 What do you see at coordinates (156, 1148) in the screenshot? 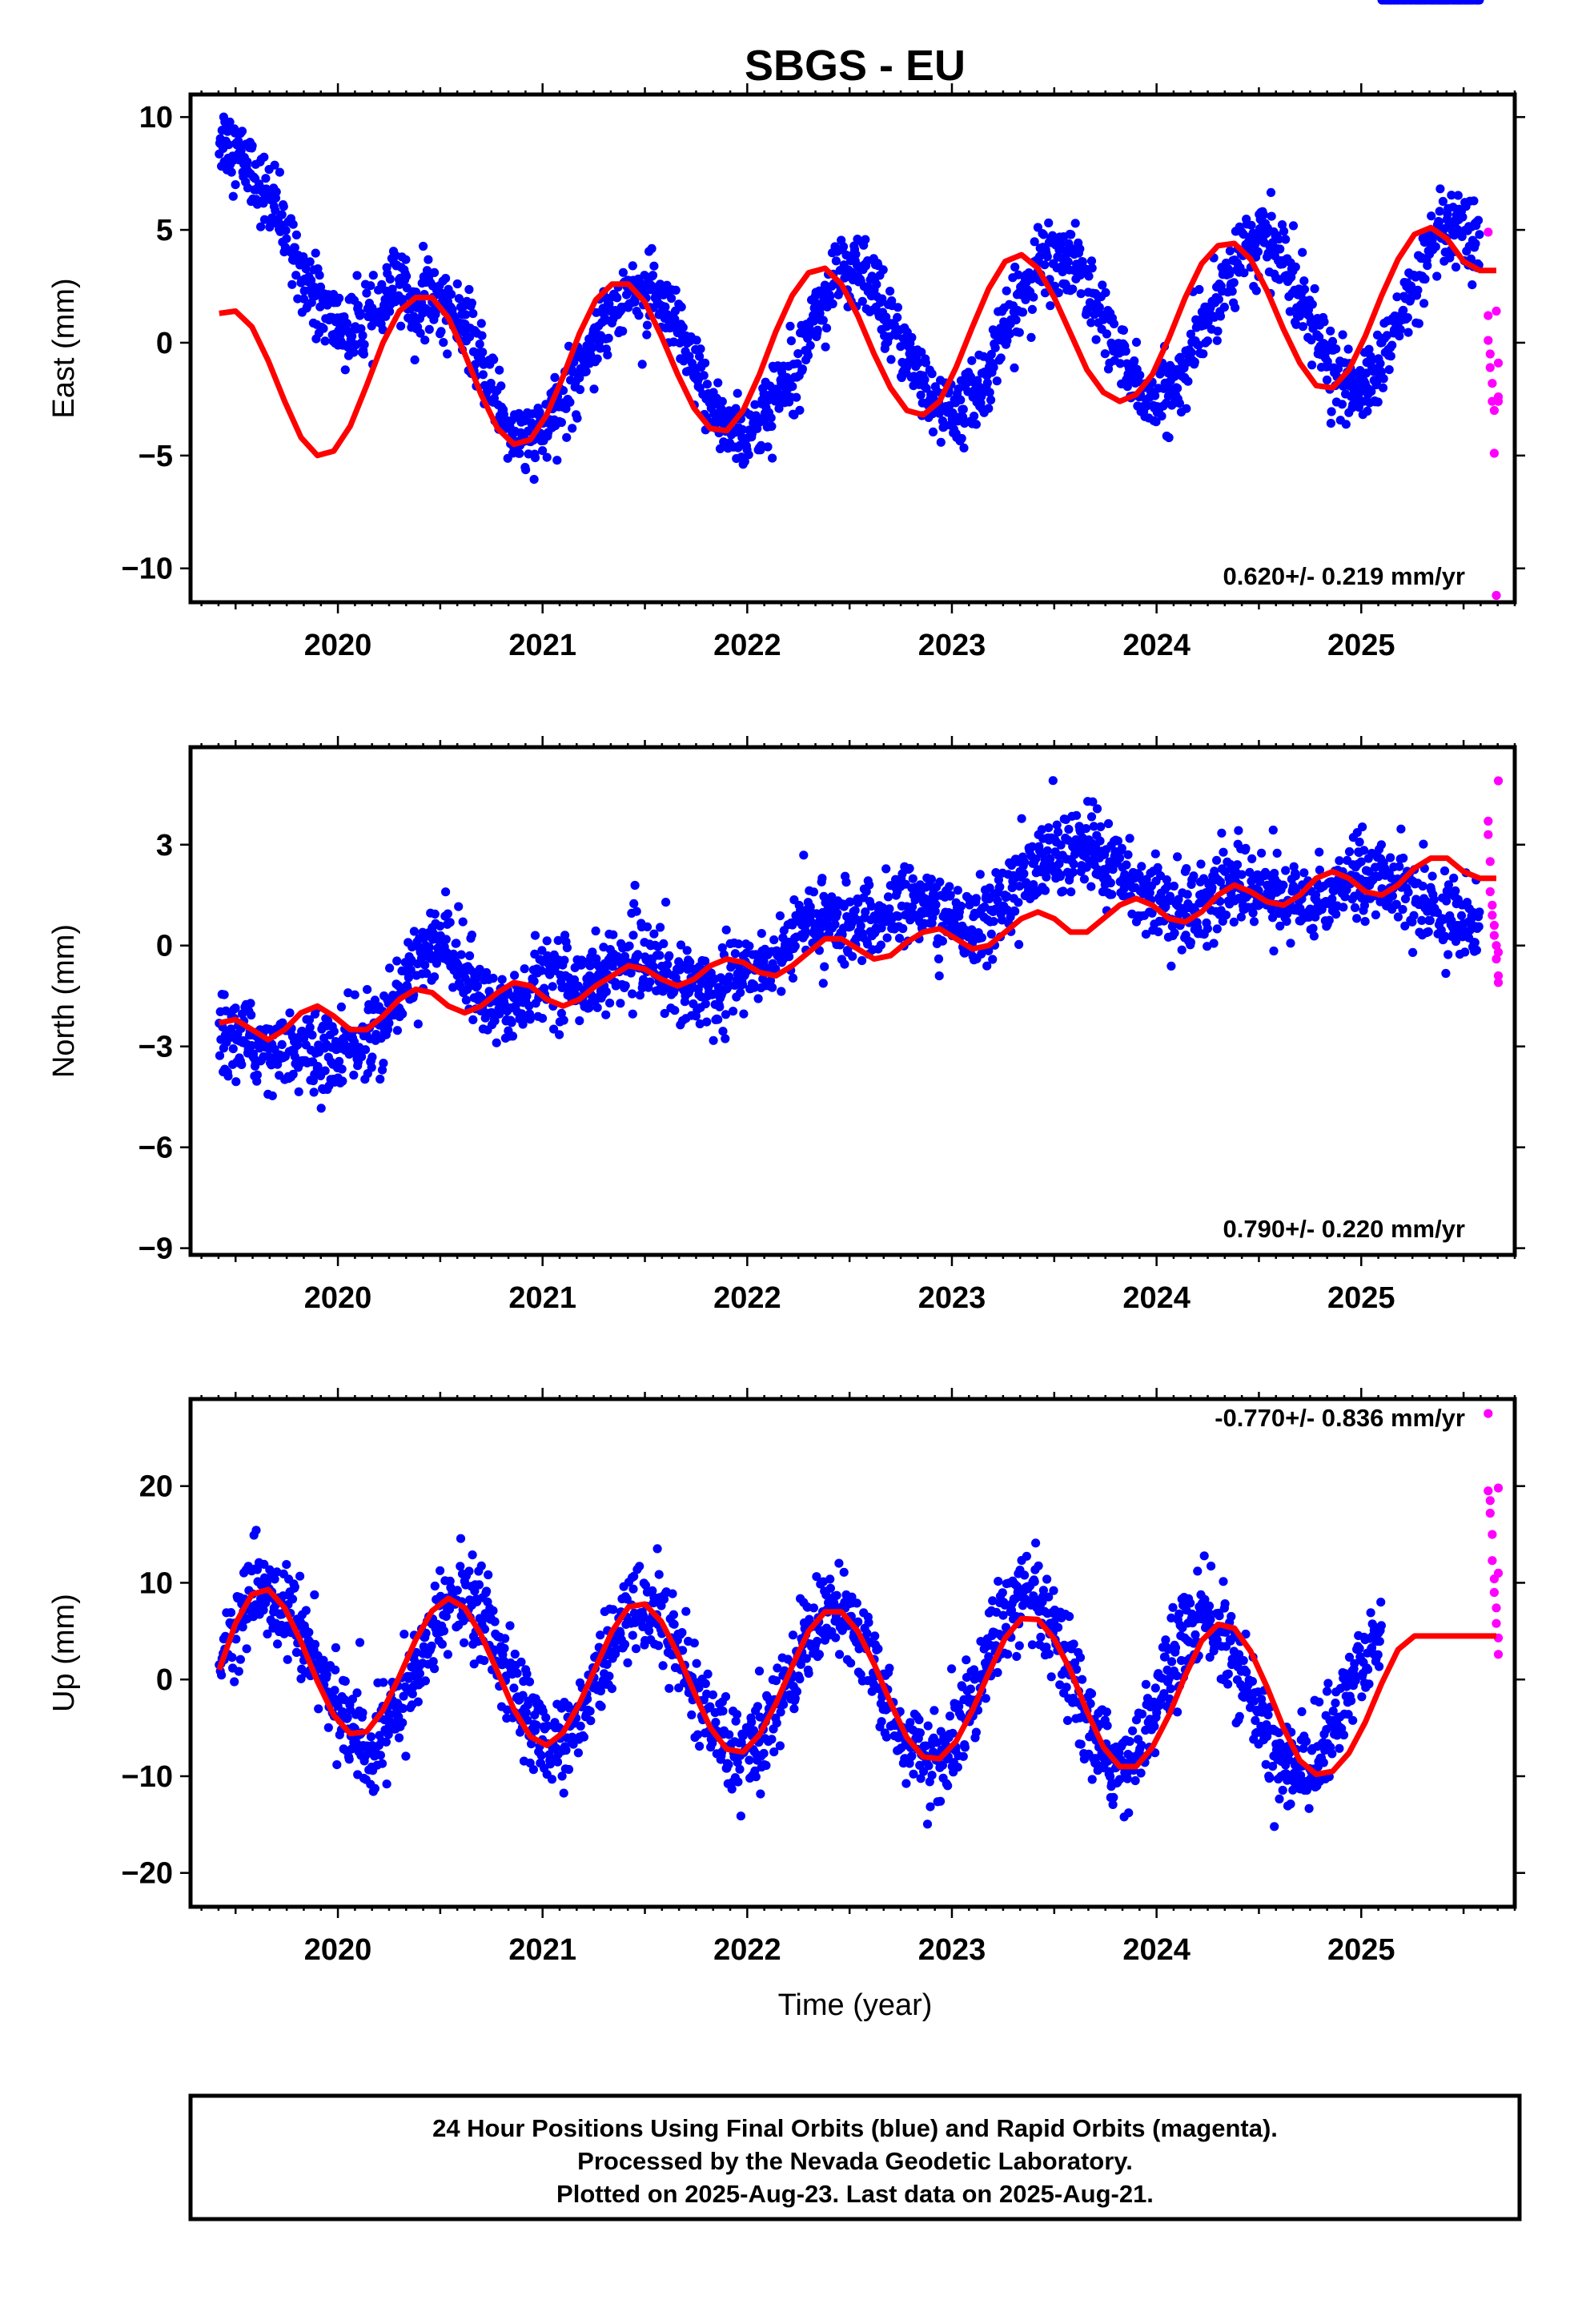
I see `north-ytick-label: −6` at bounding box center [156, 1148].